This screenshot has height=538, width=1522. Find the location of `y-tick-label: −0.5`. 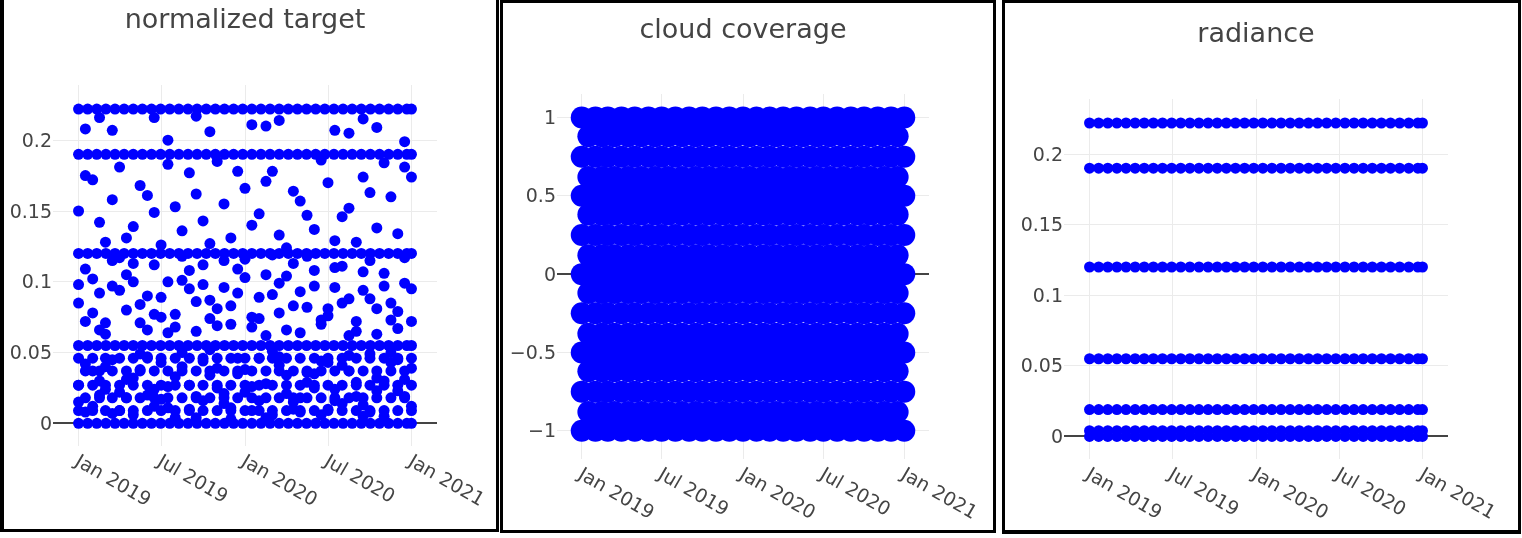

y-tick-label: −0.5 is located at coordinates (532, 352).